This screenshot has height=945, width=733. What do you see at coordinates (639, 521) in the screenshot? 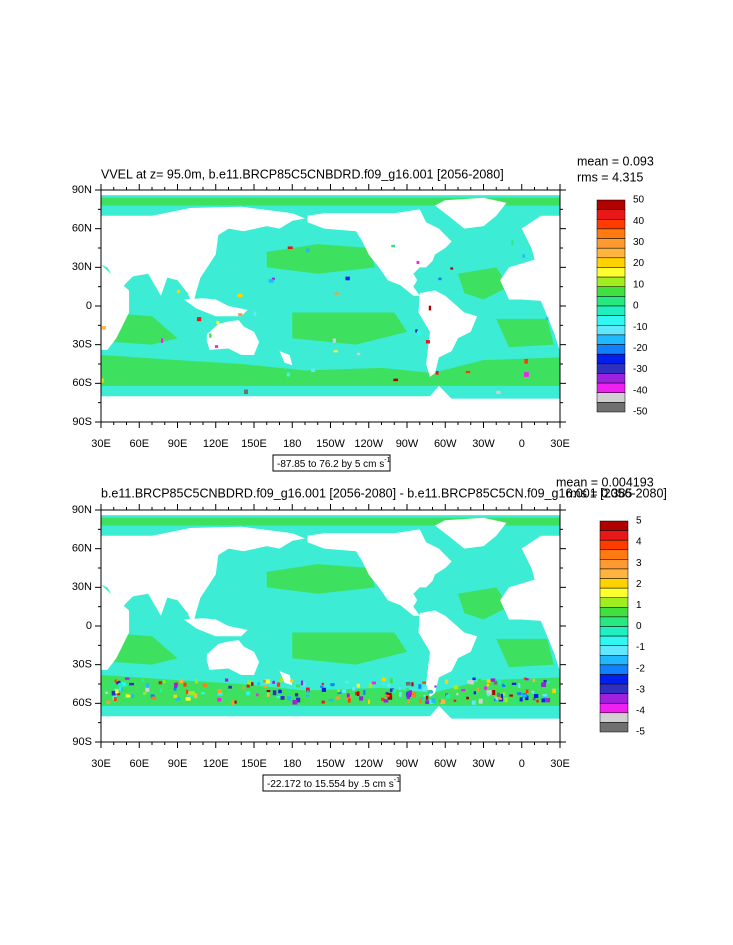
I see `colorbar-label: 5` at bounding box center [639, 521].